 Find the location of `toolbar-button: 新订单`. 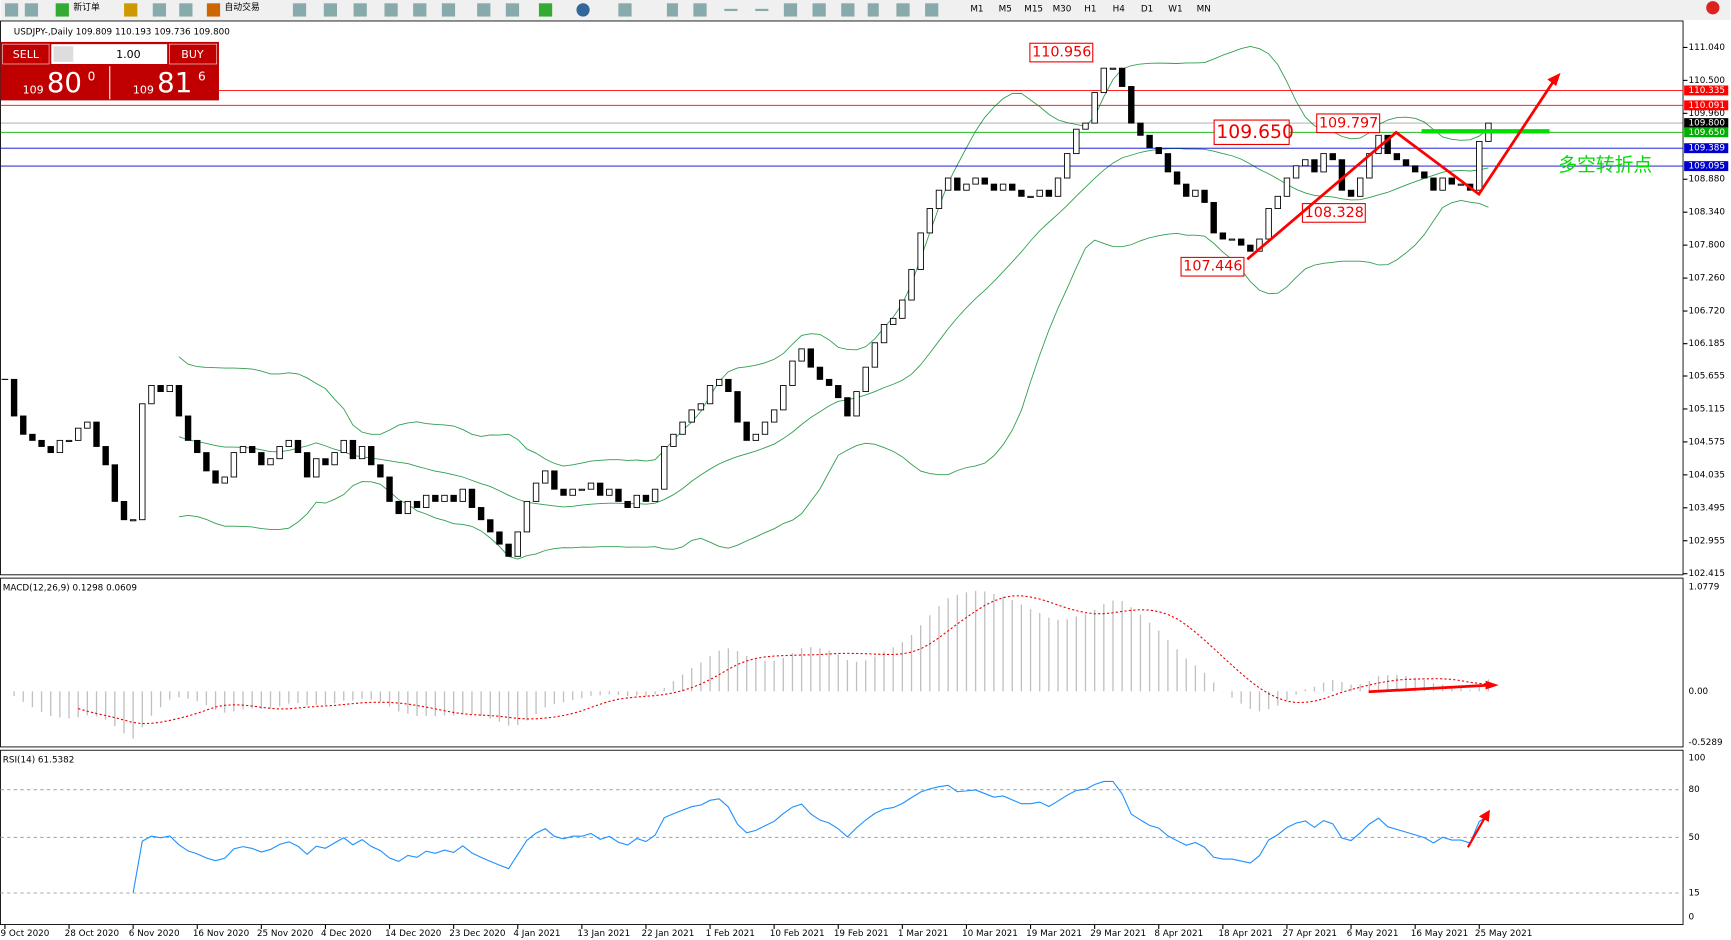

toolbar-button: 新订单 is located at coordinates (86, 7).